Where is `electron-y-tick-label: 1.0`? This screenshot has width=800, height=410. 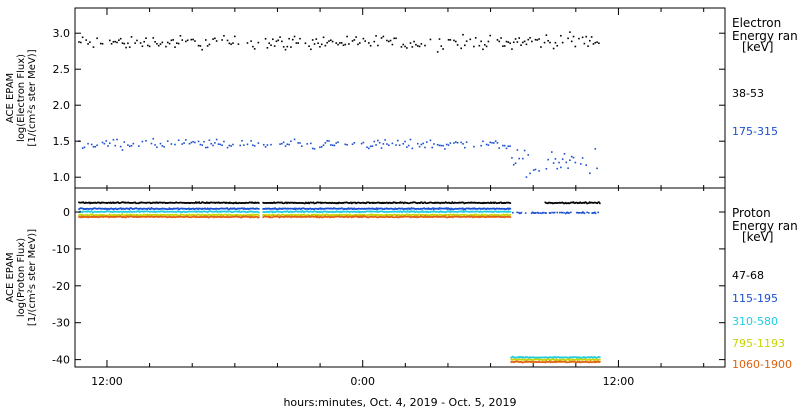
electron-y-tick-label: 1.0 is located at coordinates (62, 177).